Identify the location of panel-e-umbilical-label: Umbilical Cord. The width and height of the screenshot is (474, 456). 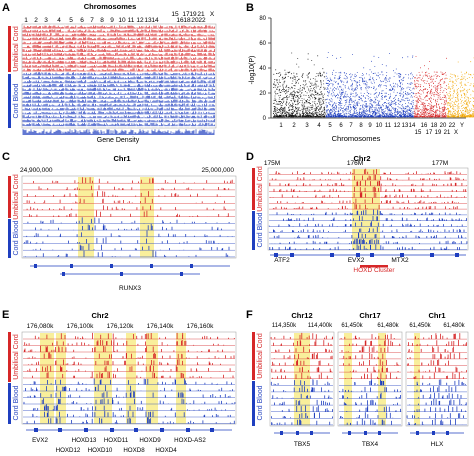
(16, 357).